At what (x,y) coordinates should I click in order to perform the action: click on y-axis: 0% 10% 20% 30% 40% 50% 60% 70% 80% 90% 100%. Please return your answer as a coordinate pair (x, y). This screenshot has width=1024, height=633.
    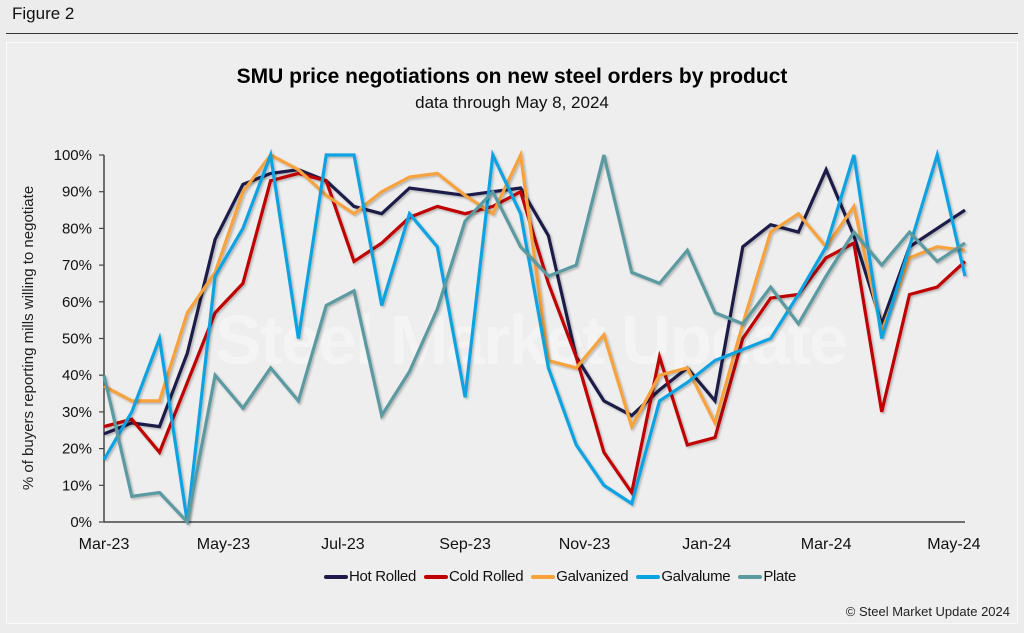
    Looking at the image, I should click on (79, 339).